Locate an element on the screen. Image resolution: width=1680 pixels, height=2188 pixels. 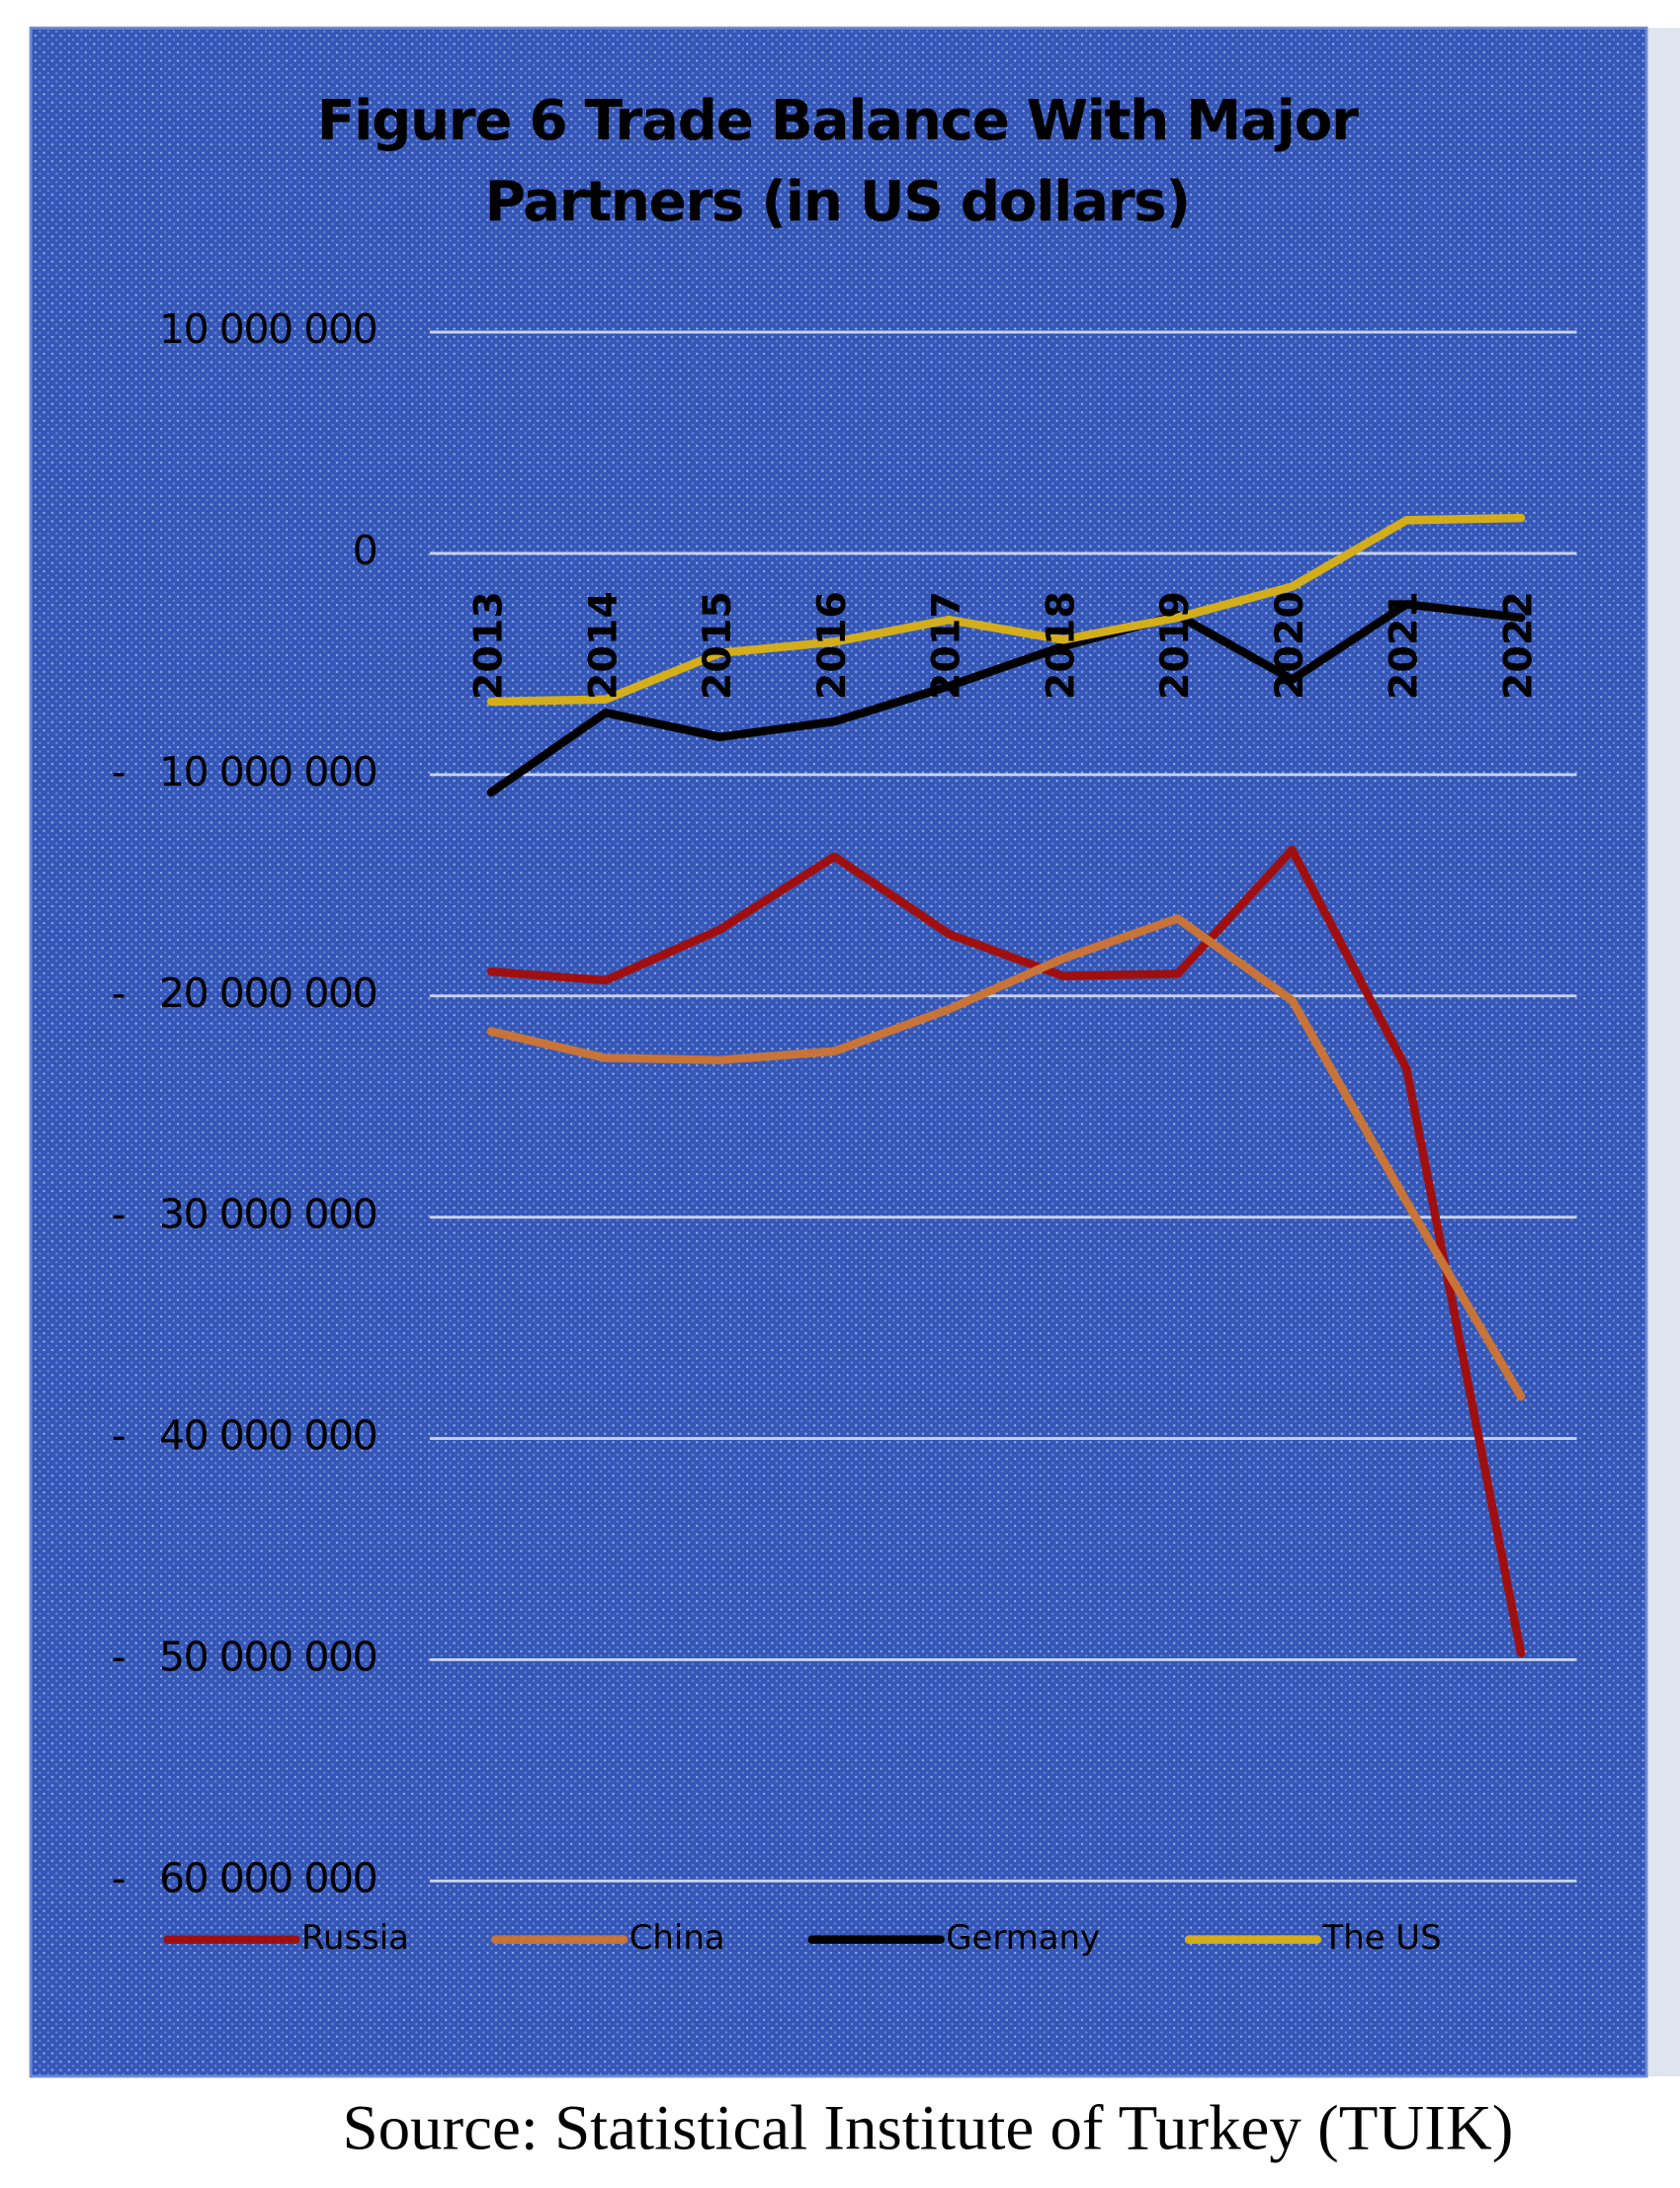
x-tick-label: 2019 is located at coordinates (1175, 646).